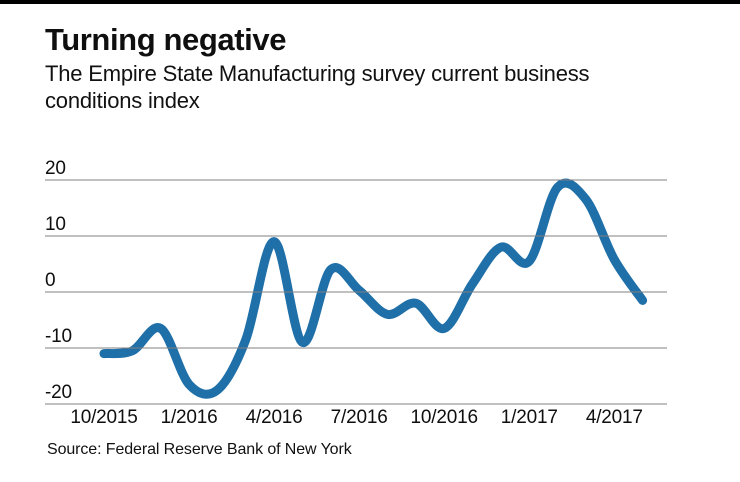 The height and width of the screenshot is (482, 740). Describe the element at coordinates (274, 417) in the screenshot. I see `x-axis-label-4/2016: 4/2016` at that location.